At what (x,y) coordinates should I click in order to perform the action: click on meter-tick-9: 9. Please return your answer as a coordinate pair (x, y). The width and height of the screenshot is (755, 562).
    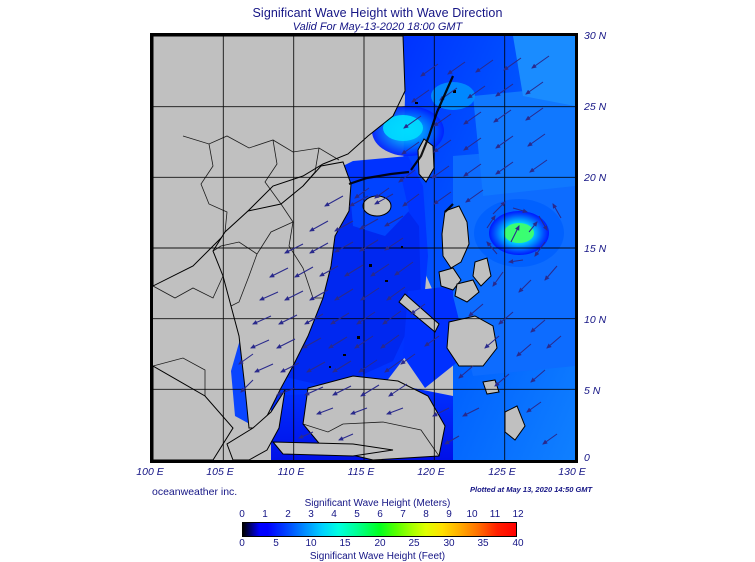
    Looking at the image, I should click on (449, 514).